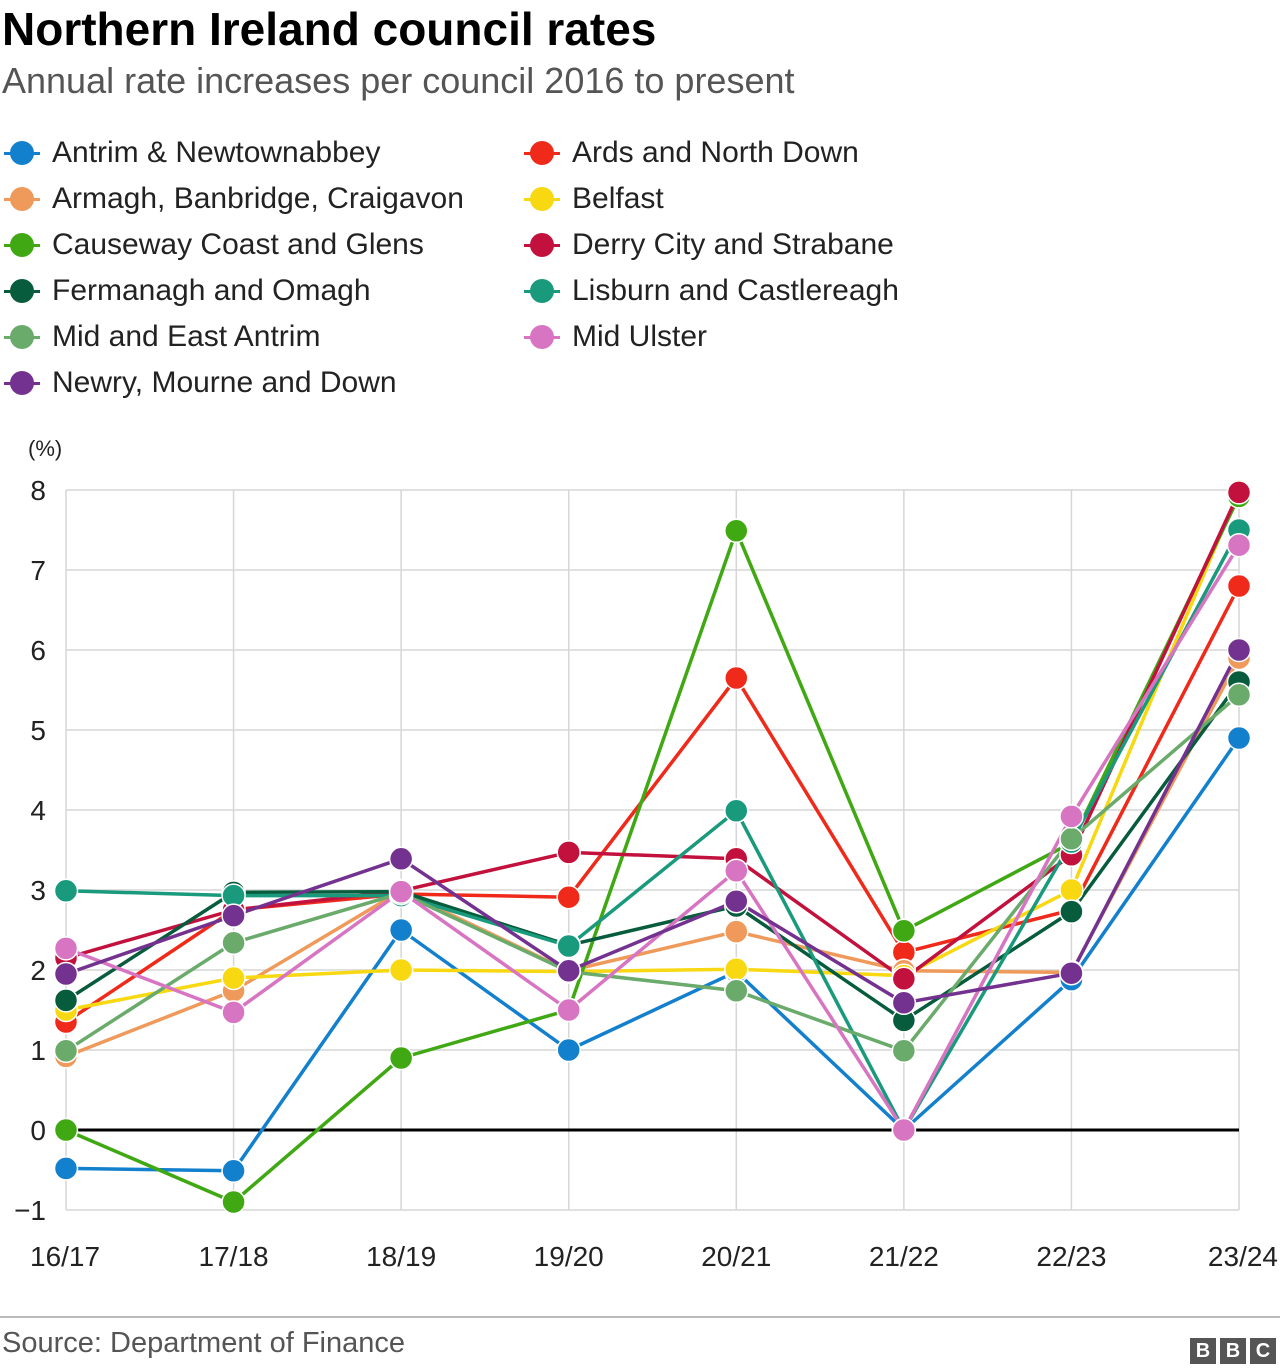 The image size is (1280, 1372). I want to click on bbc-logo-letter: C, so click(1263, 1351).